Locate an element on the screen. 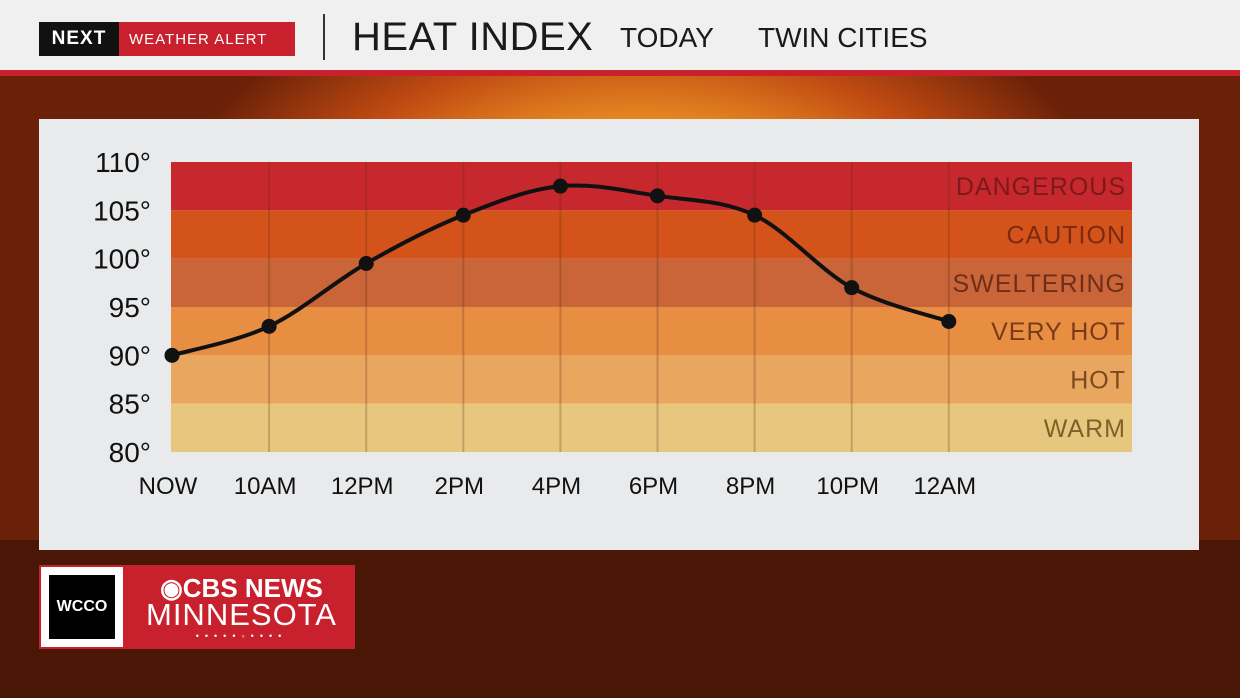 This screenshot has height=698, width=1240. band-dangerous is located at coordinates (651, 186).